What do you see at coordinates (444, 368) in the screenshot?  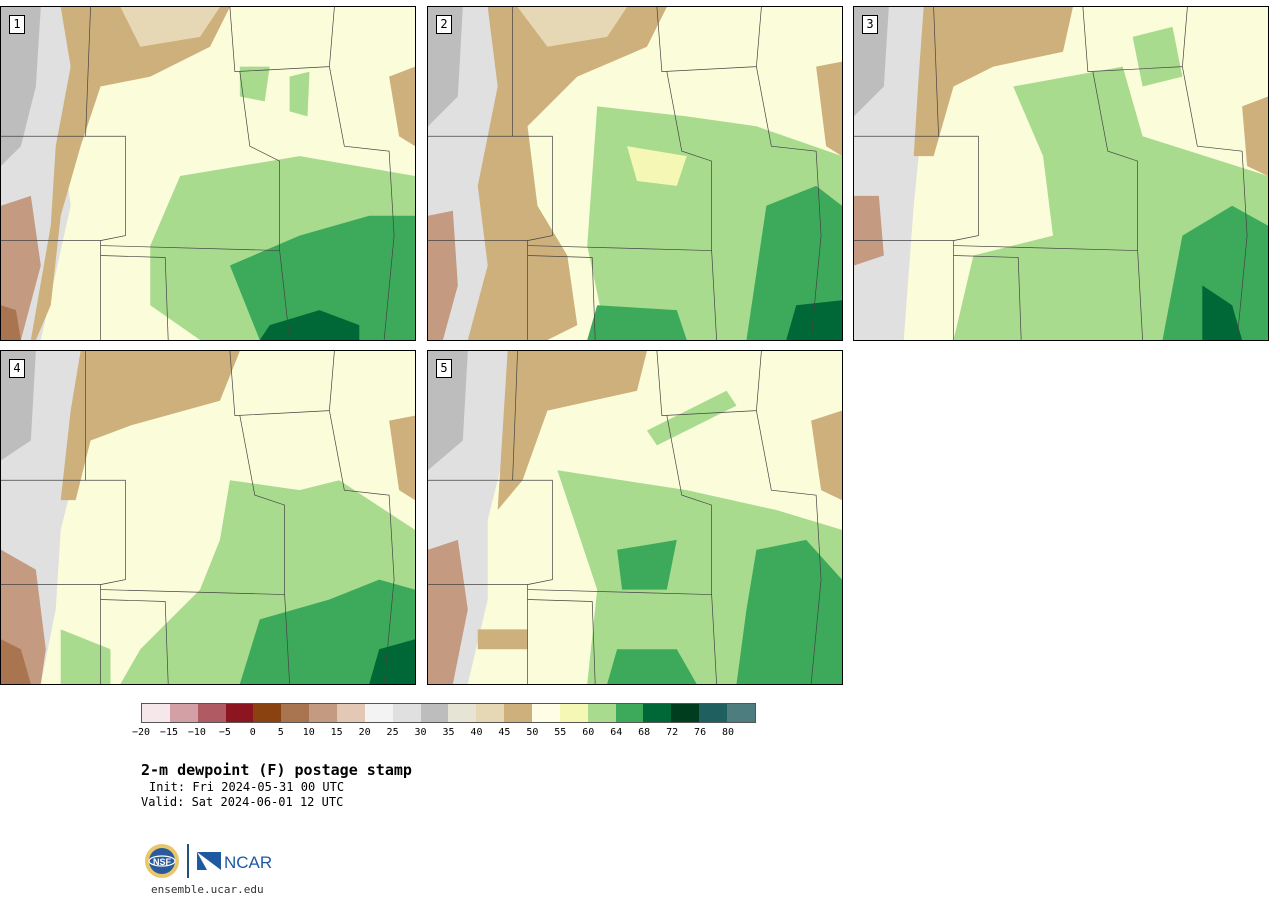 I see `panel-number-label: 5` at bounding box center [444, 368].